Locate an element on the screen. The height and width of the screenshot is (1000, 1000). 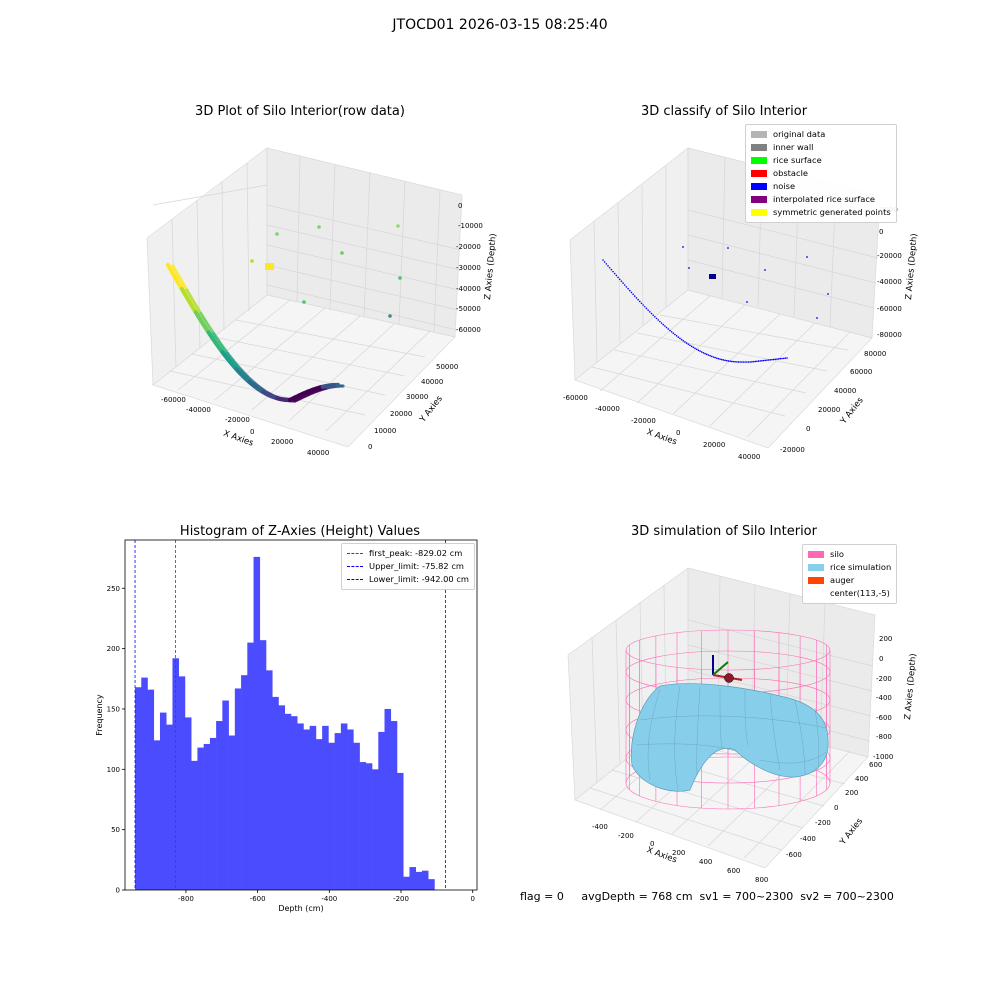
legend-label: symmetric generated points is located at coordinates (832, 212).